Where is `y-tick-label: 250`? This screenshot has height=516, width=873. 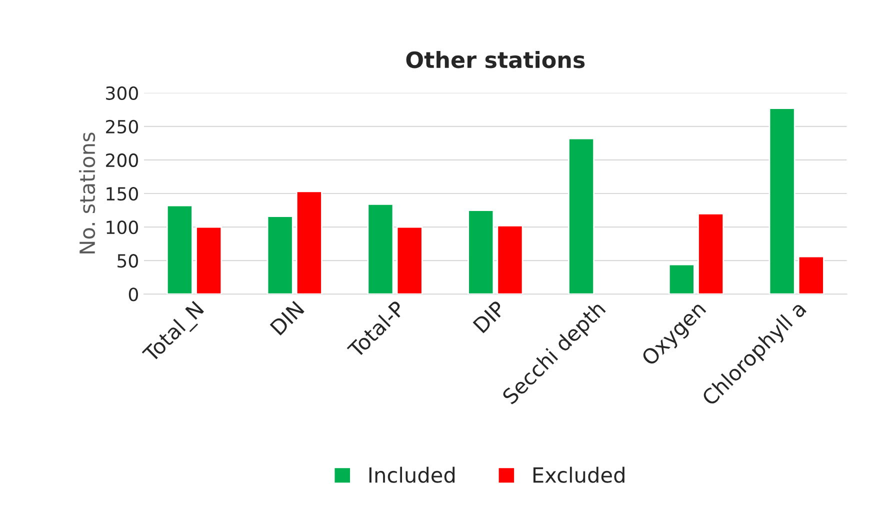
y-tick-label: 250 is located at coordinates (122, 127).